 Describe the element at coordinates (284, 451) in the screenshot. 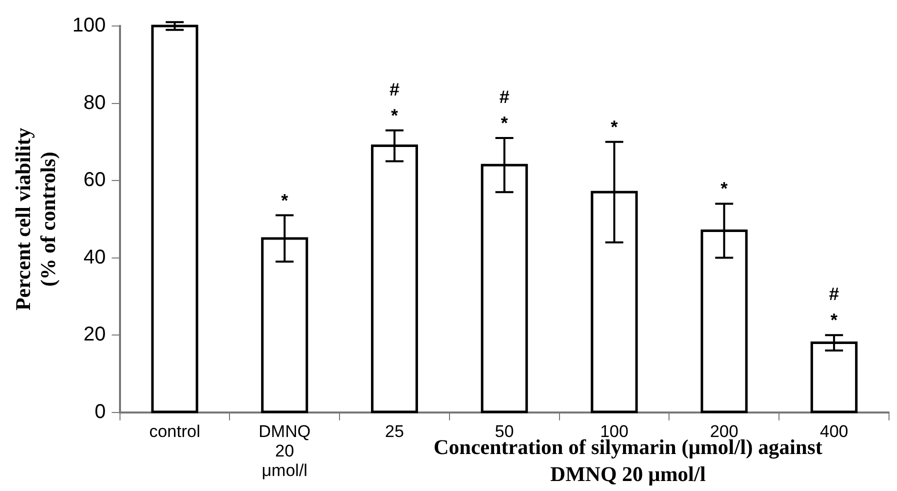

I see `x-tick-label: DMNQ 20 μmol/l` at that location.